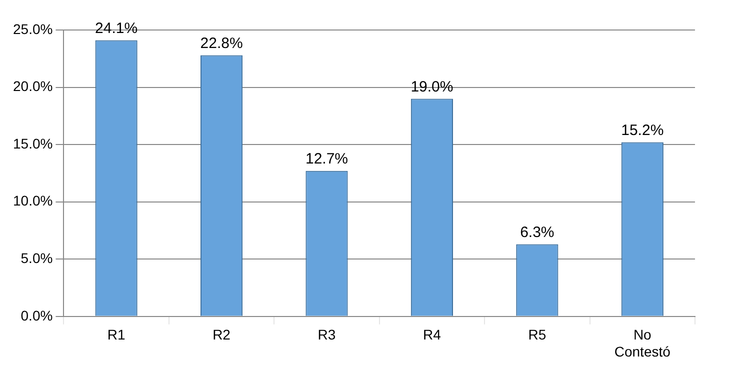  I want to click on y-tick-label: 0.0%, so click(36, 315).